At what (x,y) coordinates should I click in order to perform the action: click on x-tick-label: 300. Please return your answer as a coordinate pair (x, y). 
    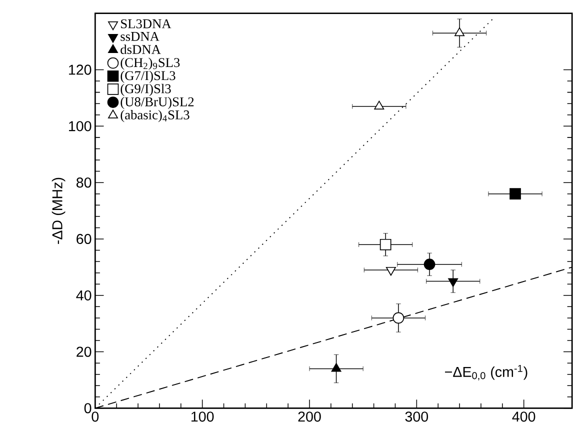
    Looking at the image, I should click on (416, 417).